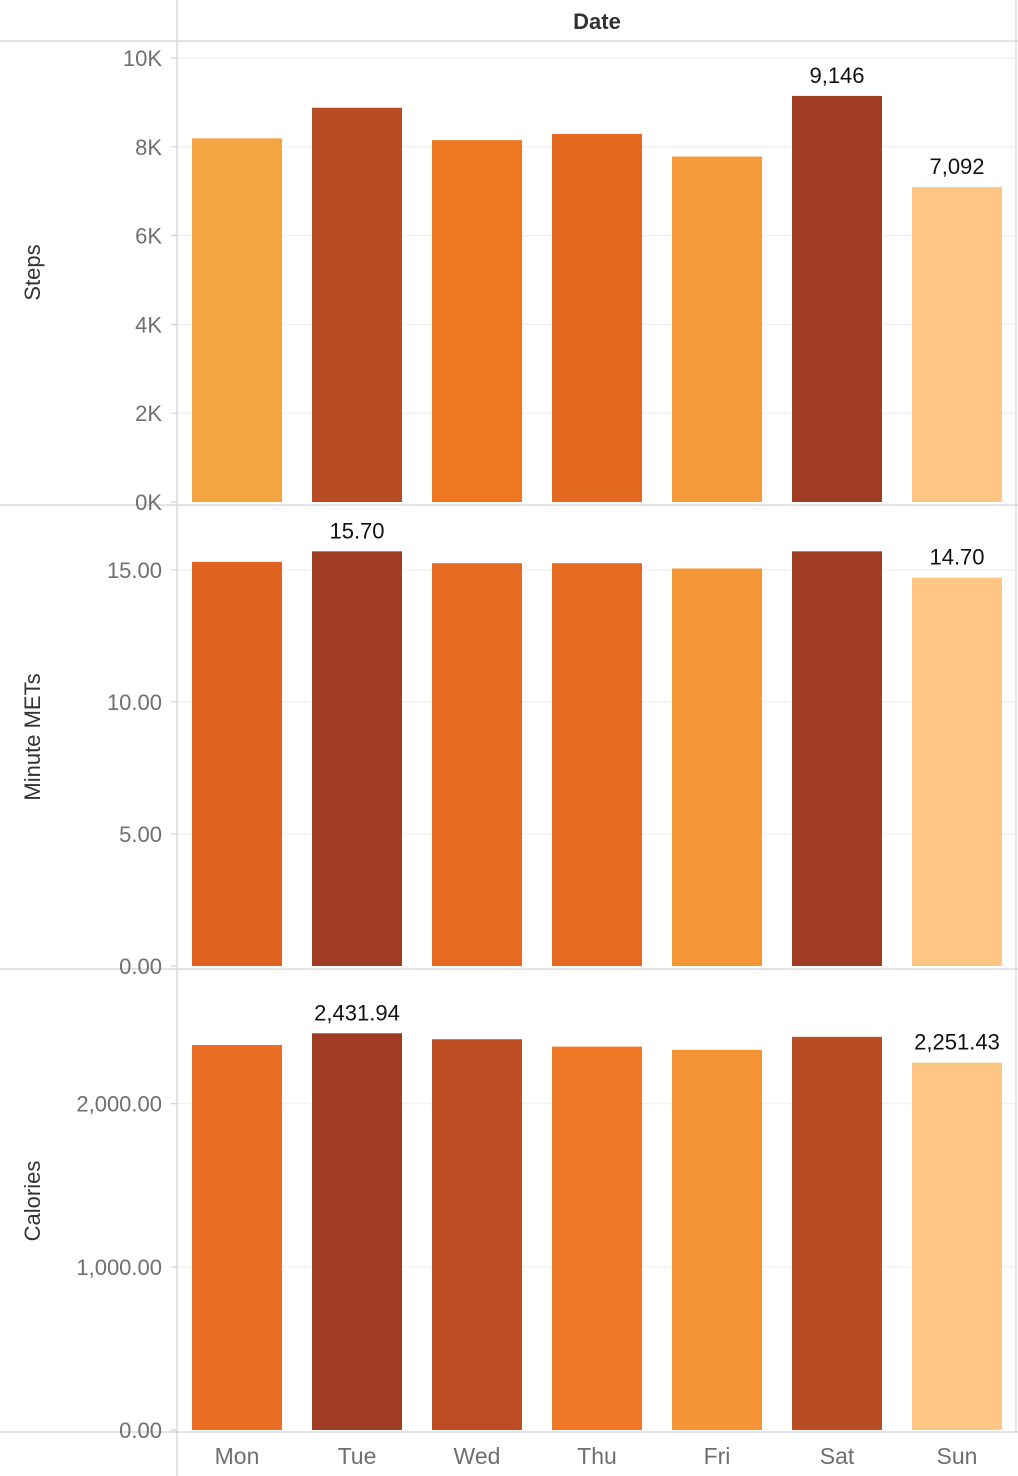  I want to click on data-label: 7,092, so click(956, 166).